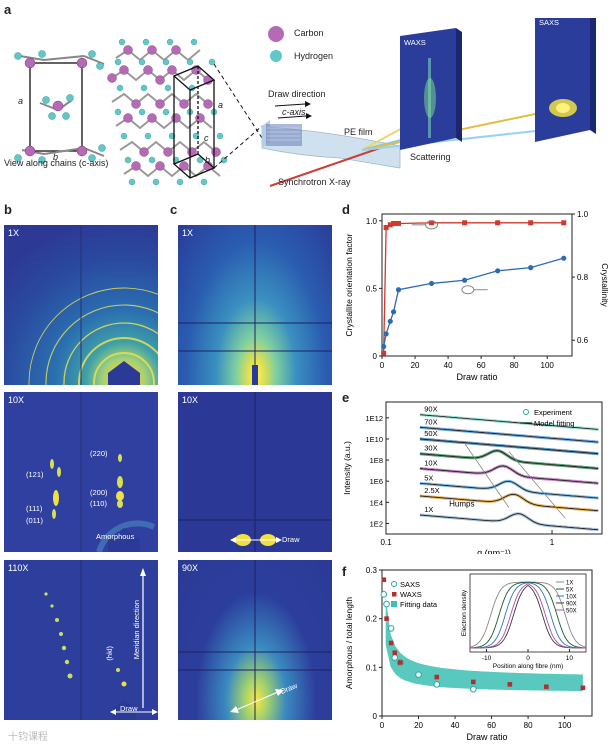  I want to click on d-y2tick-label: 1.0, so click(583, 214).